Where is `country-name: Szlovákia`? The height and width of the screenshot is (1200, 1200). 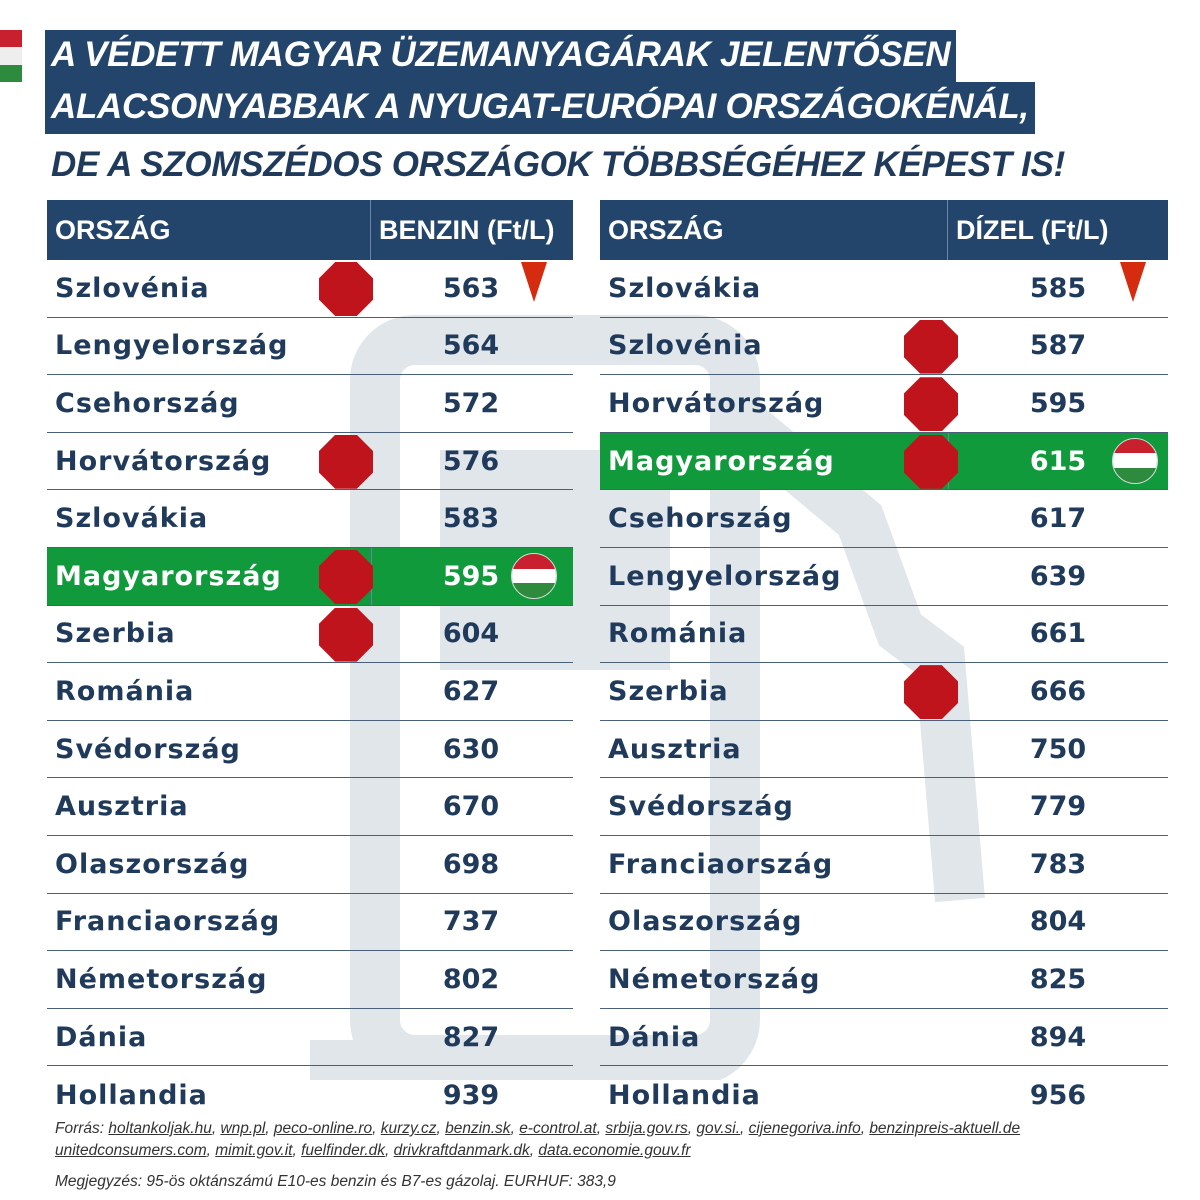
country-name: Szlovákia is located at coordinates (132, 519).